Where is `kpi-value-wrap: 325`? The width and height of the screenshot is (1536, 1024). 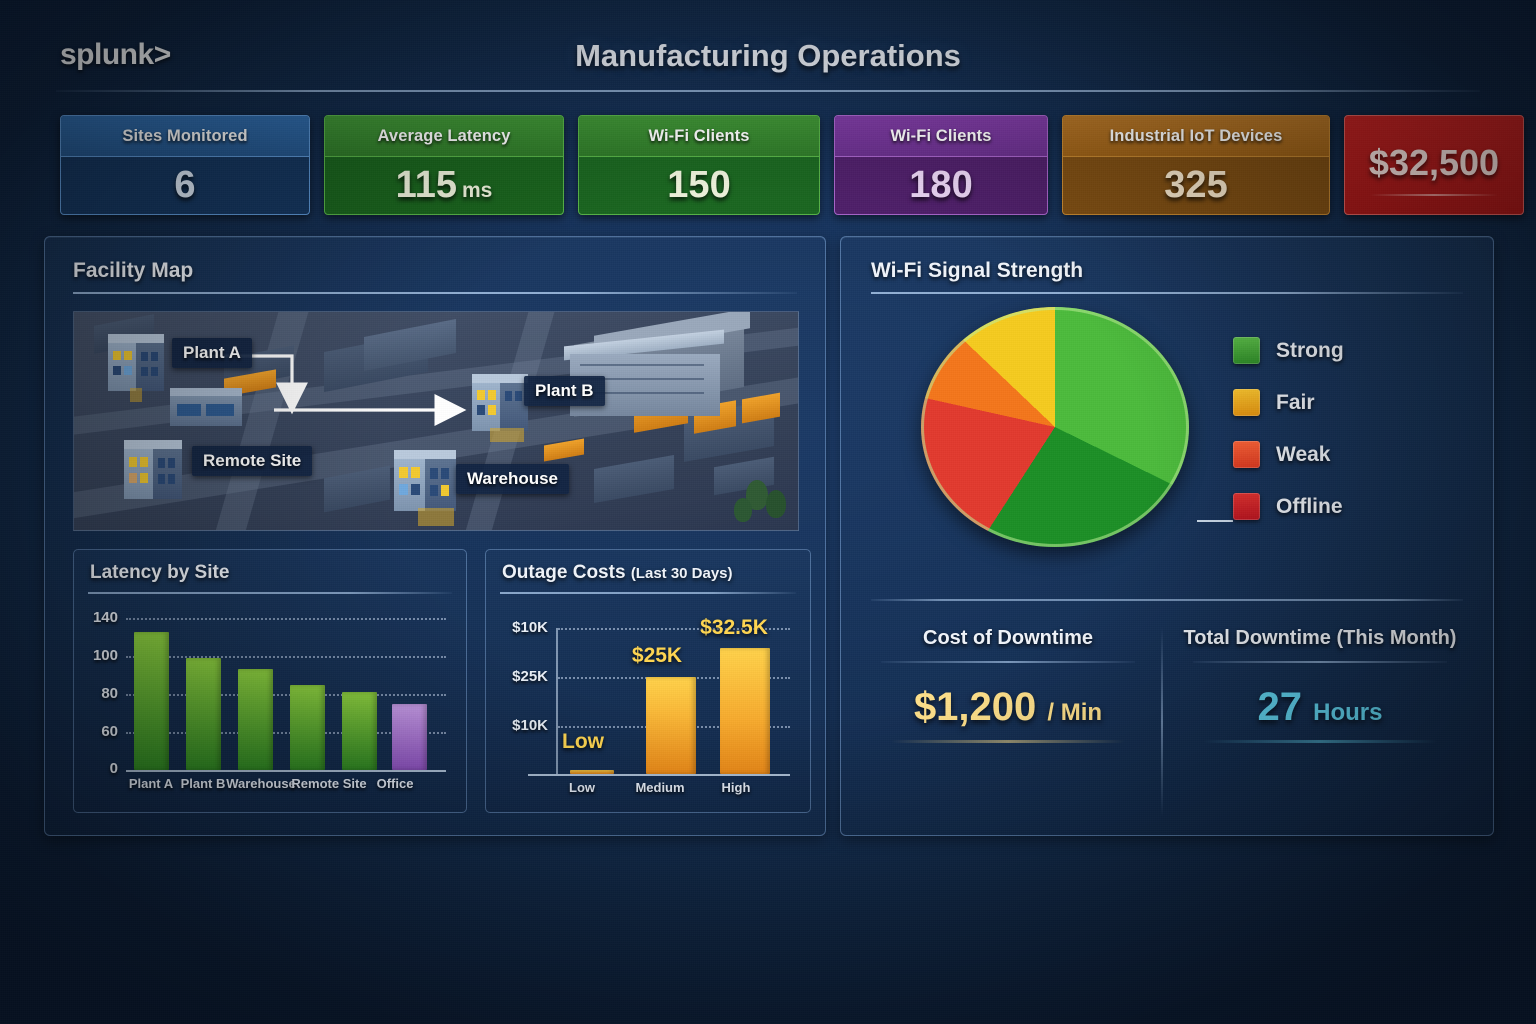
kpi-value-wrap: 325 is located at coordinates (1196, 185).